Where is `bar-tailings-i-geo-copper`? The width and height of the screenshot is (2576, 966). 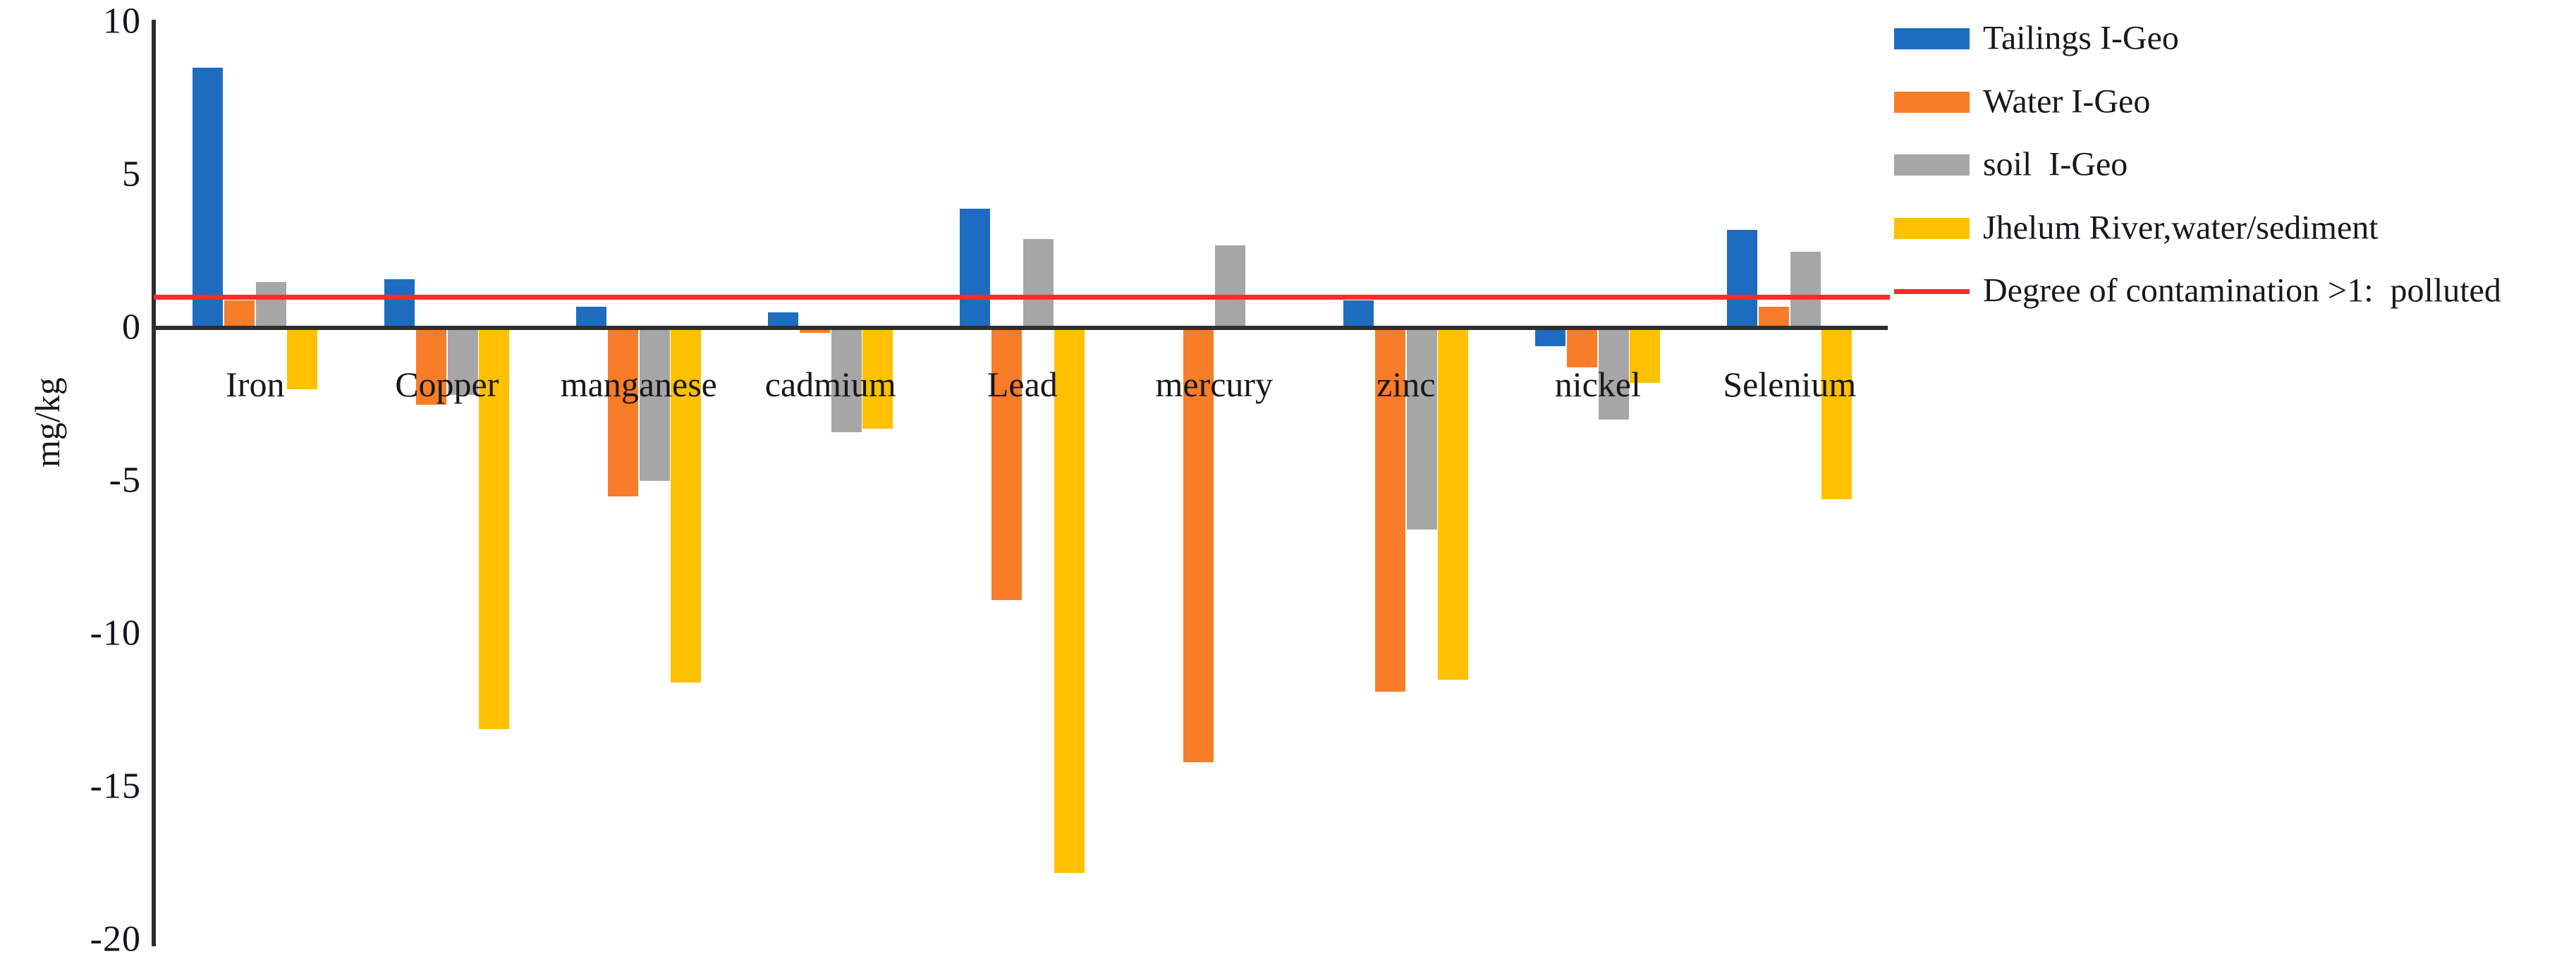 bar-tailings-i-geo-copper is located at coordinates (400, 304).